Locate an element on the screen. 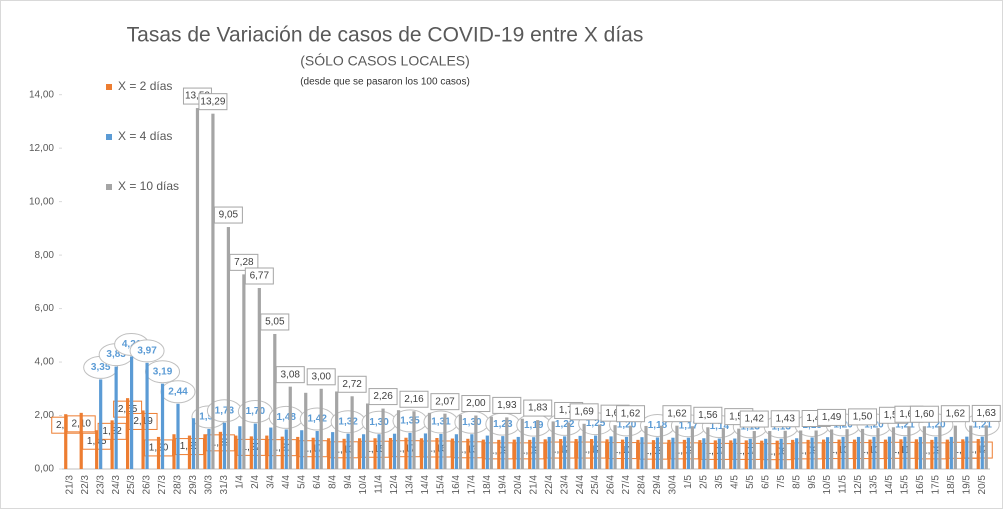 The height and width of the screenshot is (509, 1003). x-tick-label: 31/3 is located at coordinates (224, 485).